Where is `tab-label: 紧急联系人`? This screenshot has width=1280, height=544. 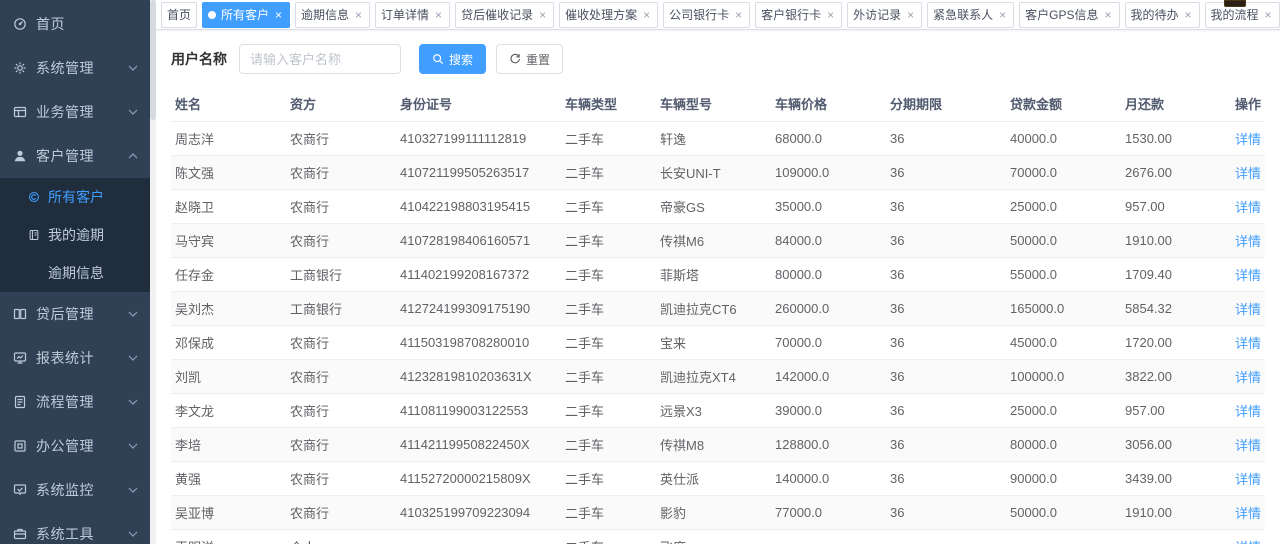
tab-label: 紧急联系人 is located at coordinates (963, 15).